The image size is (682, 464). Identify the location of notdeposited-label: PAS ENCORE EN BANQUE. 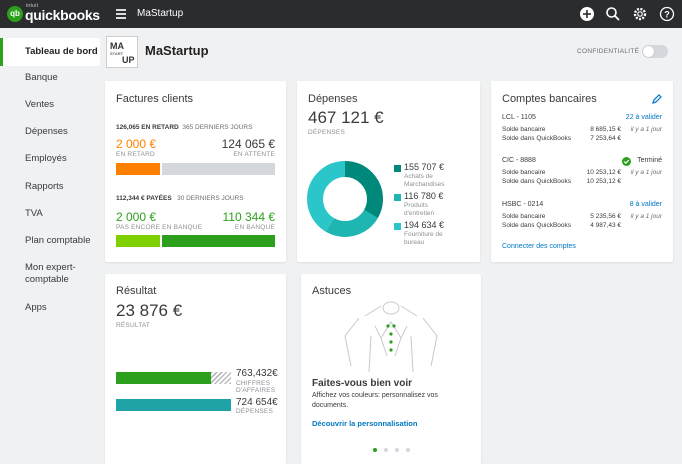
(159, 227).